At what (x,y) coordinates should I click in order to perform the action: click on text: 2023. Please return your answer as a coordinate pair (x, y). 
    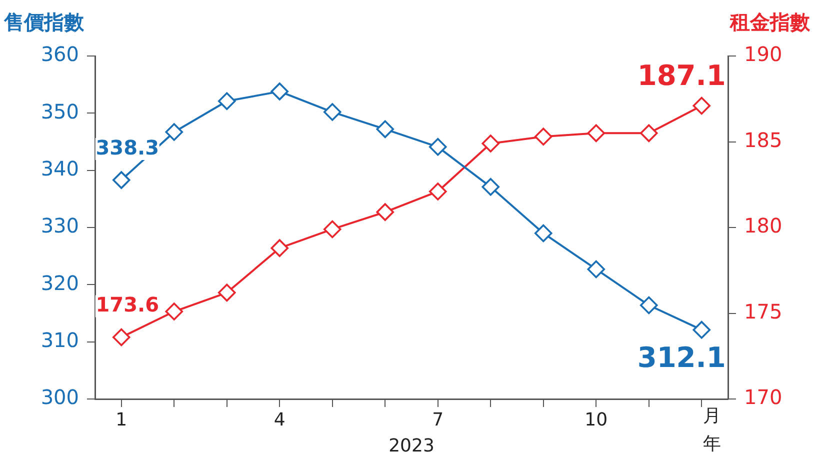
    Looking at the image, I should click on (411, 446).